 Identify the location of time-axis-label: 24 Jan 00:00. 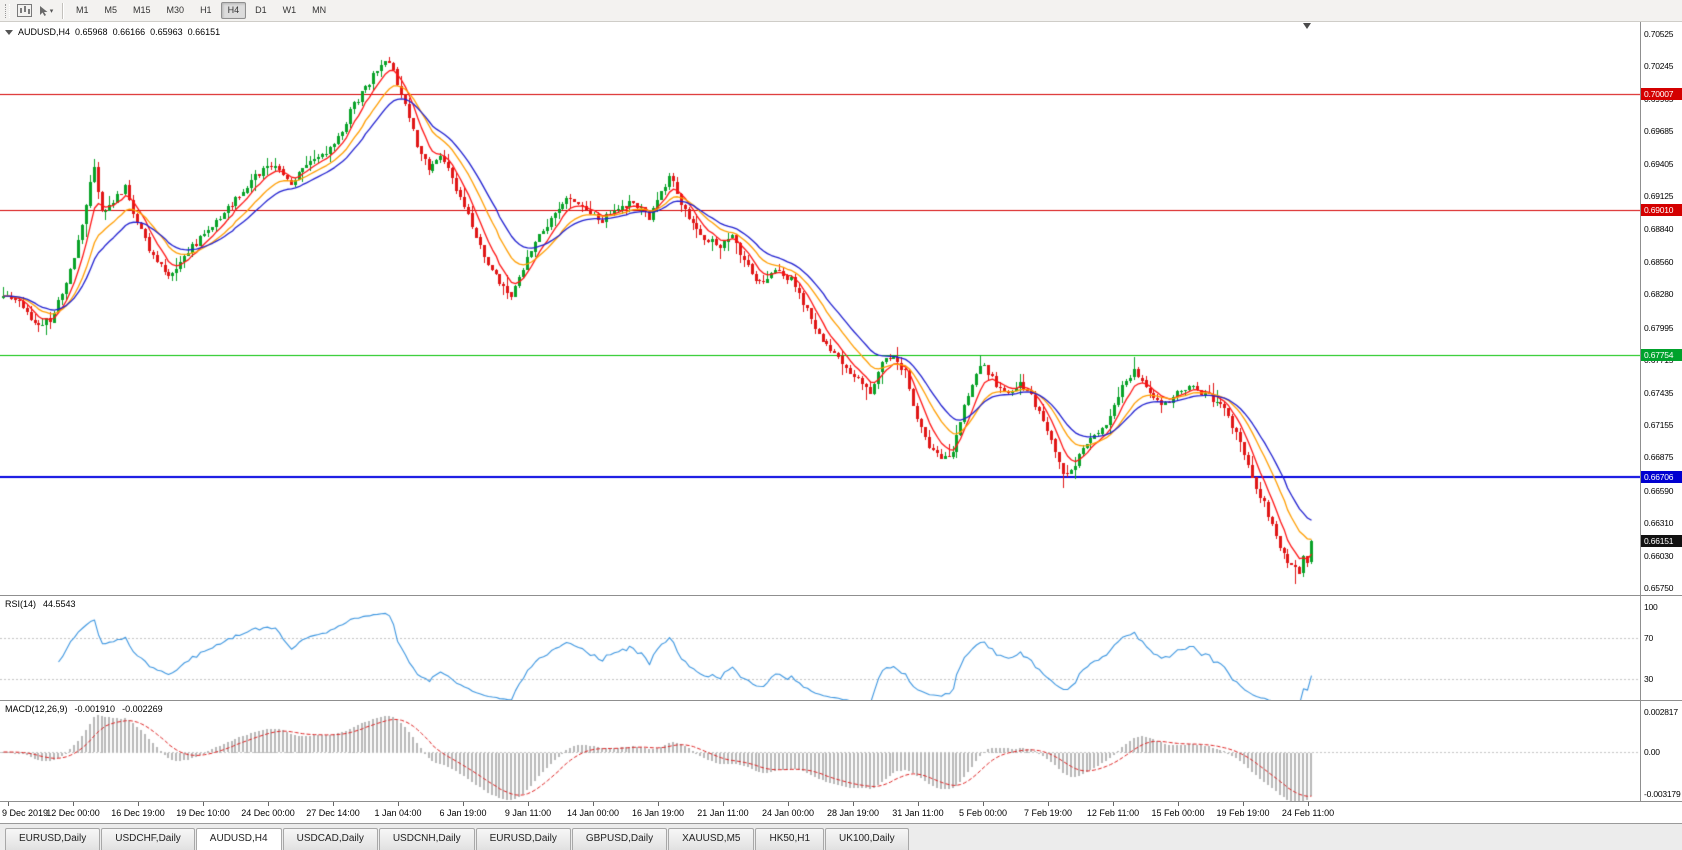
(788, 813).